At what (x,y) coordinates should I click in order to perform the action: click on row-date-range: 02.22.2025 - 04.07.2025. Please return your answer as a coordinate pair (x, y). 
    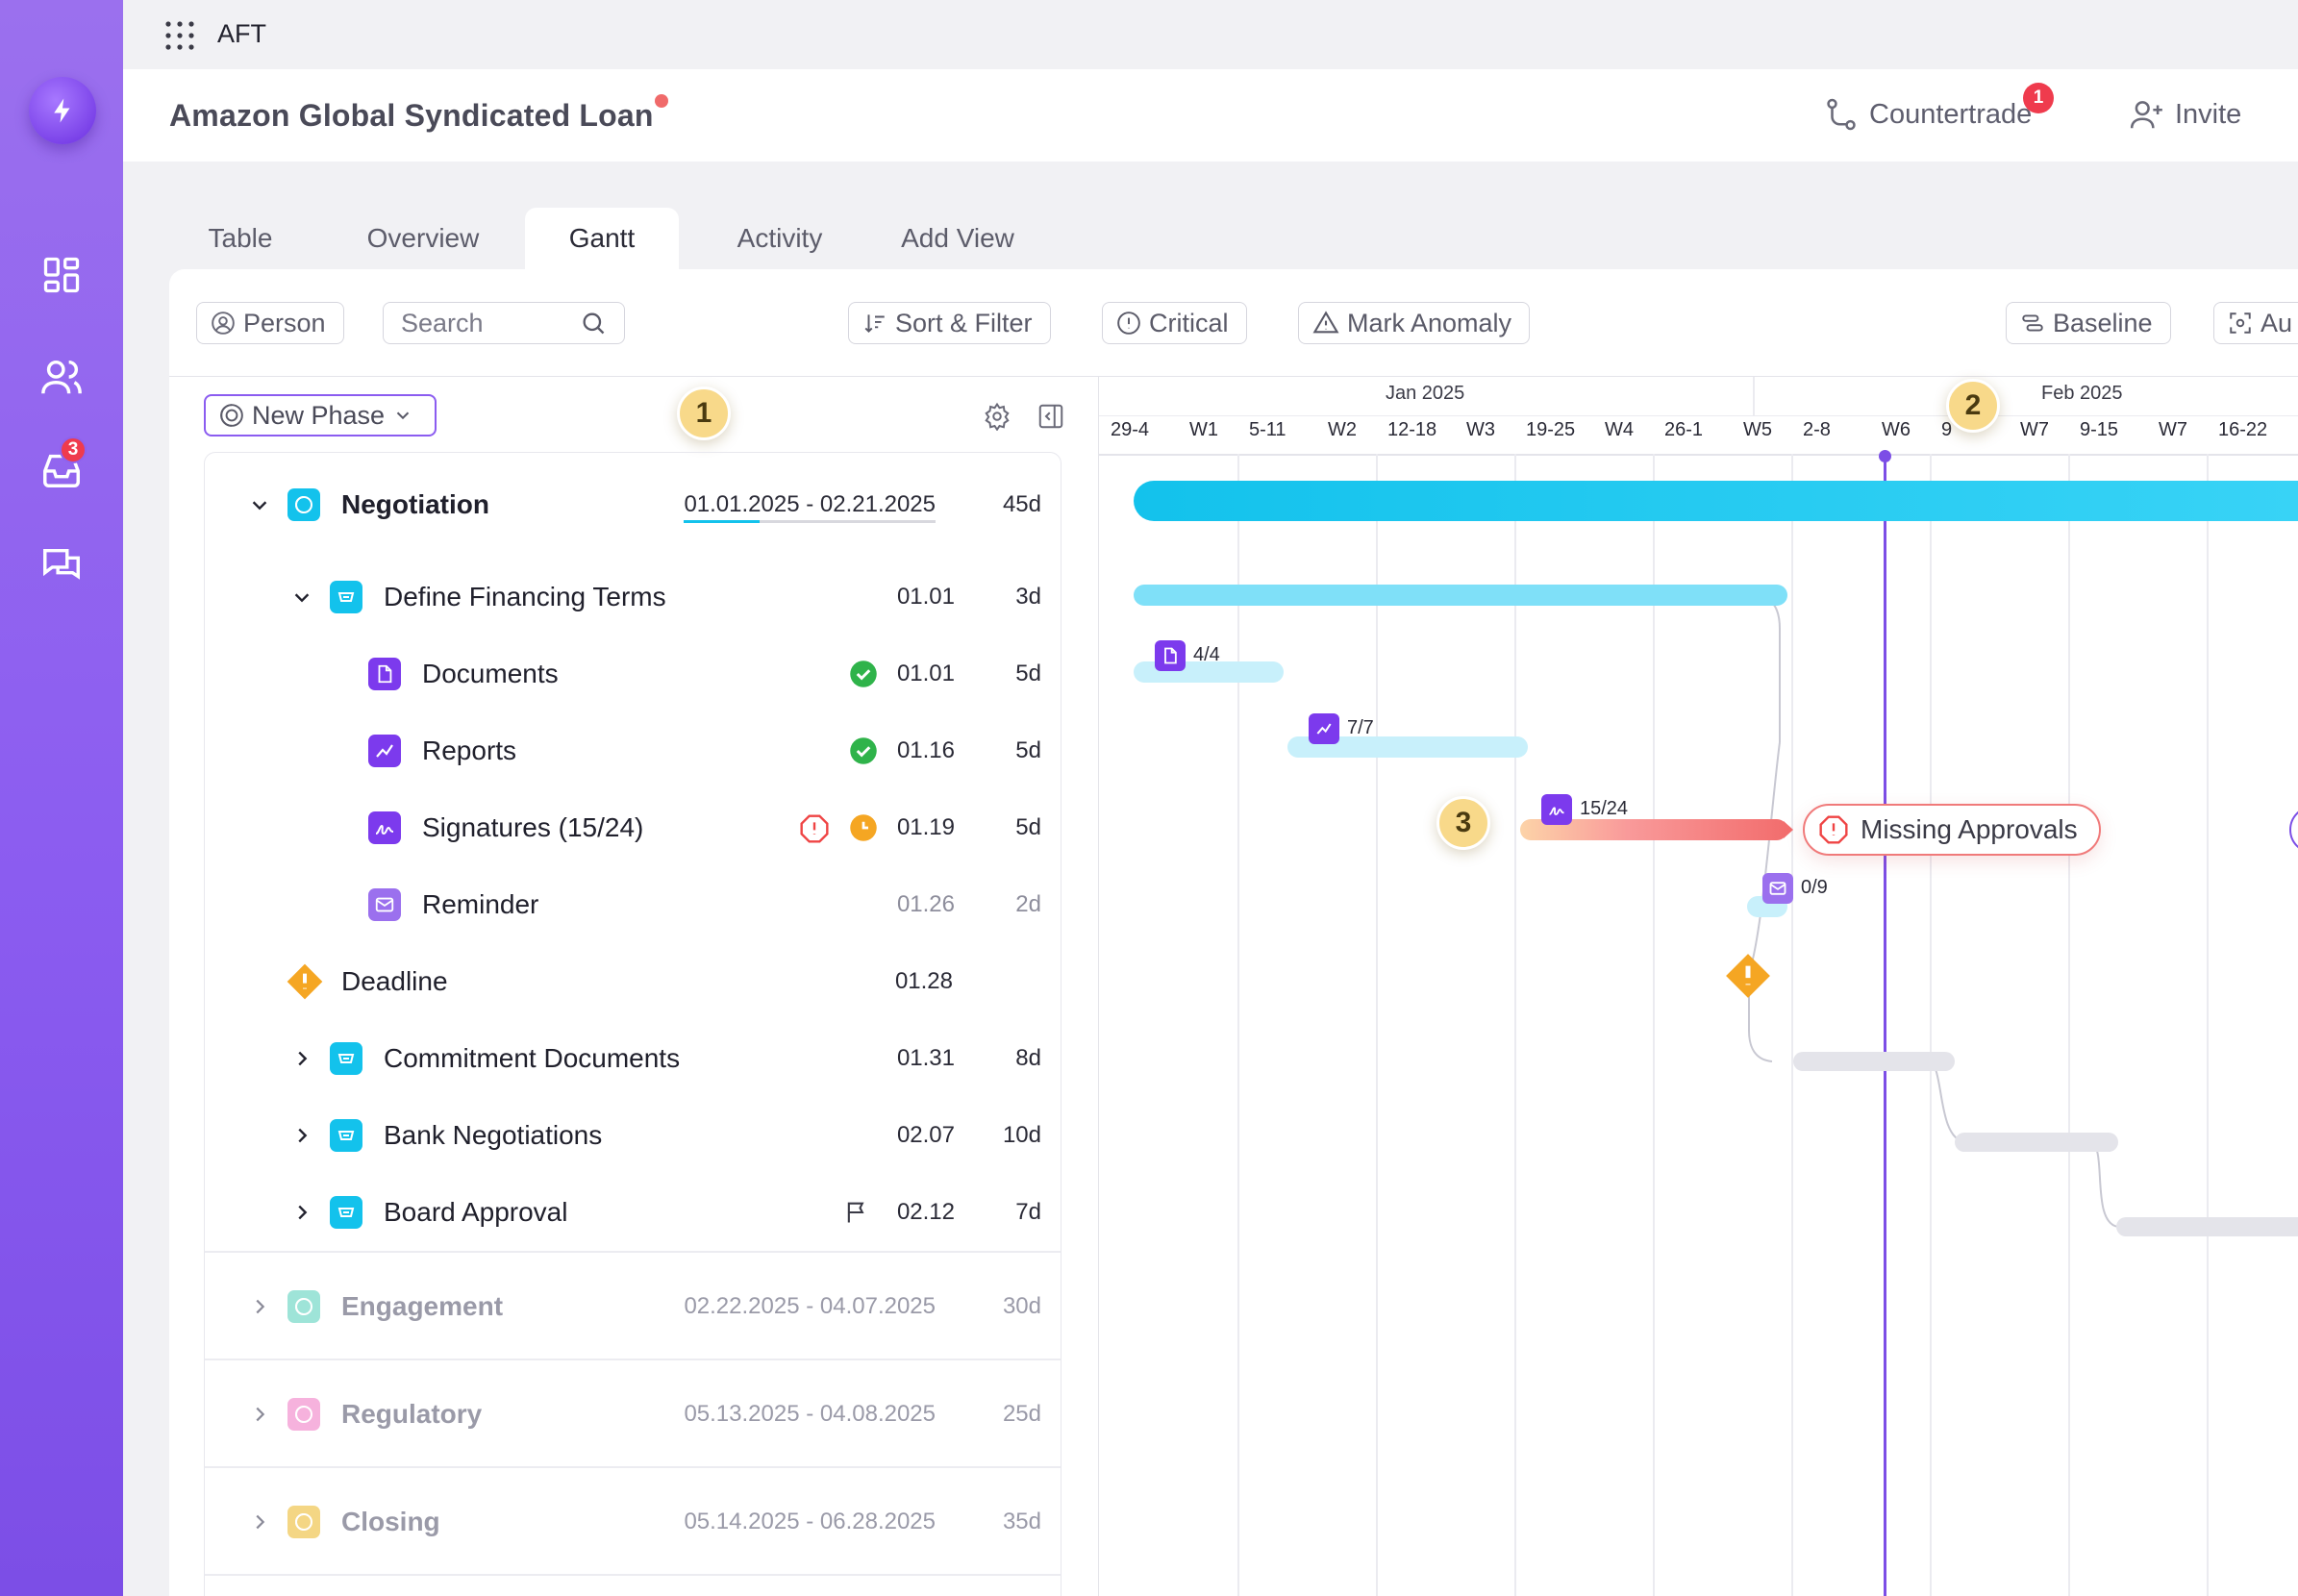
    Looking at the image, I should click on (810, 1306).